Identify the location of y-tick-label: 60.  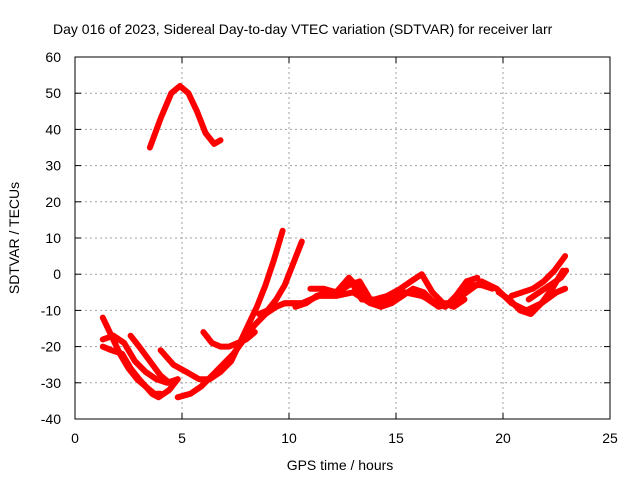
(53, 57).